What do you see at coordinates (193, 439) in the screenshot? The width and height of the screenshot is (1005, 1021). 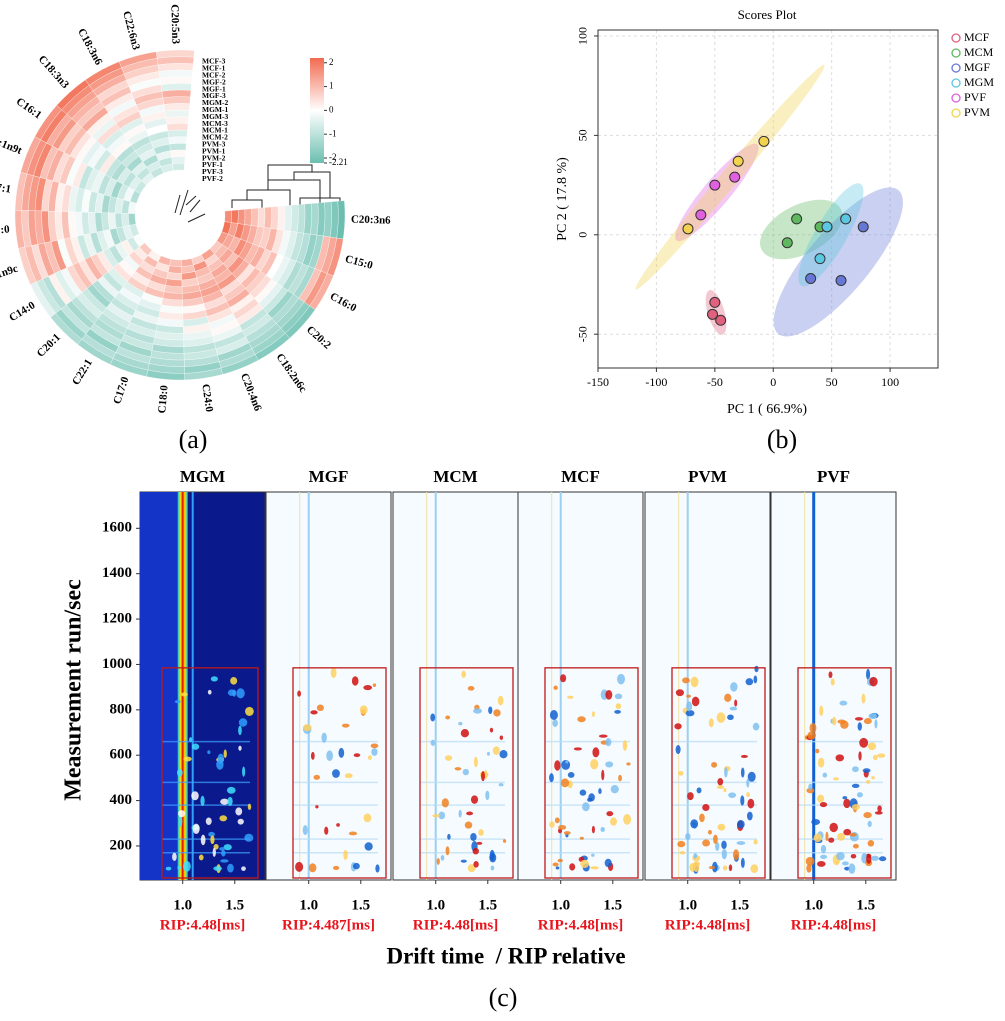 I see `panel-label: (a)` at bounding box center [193, 439].